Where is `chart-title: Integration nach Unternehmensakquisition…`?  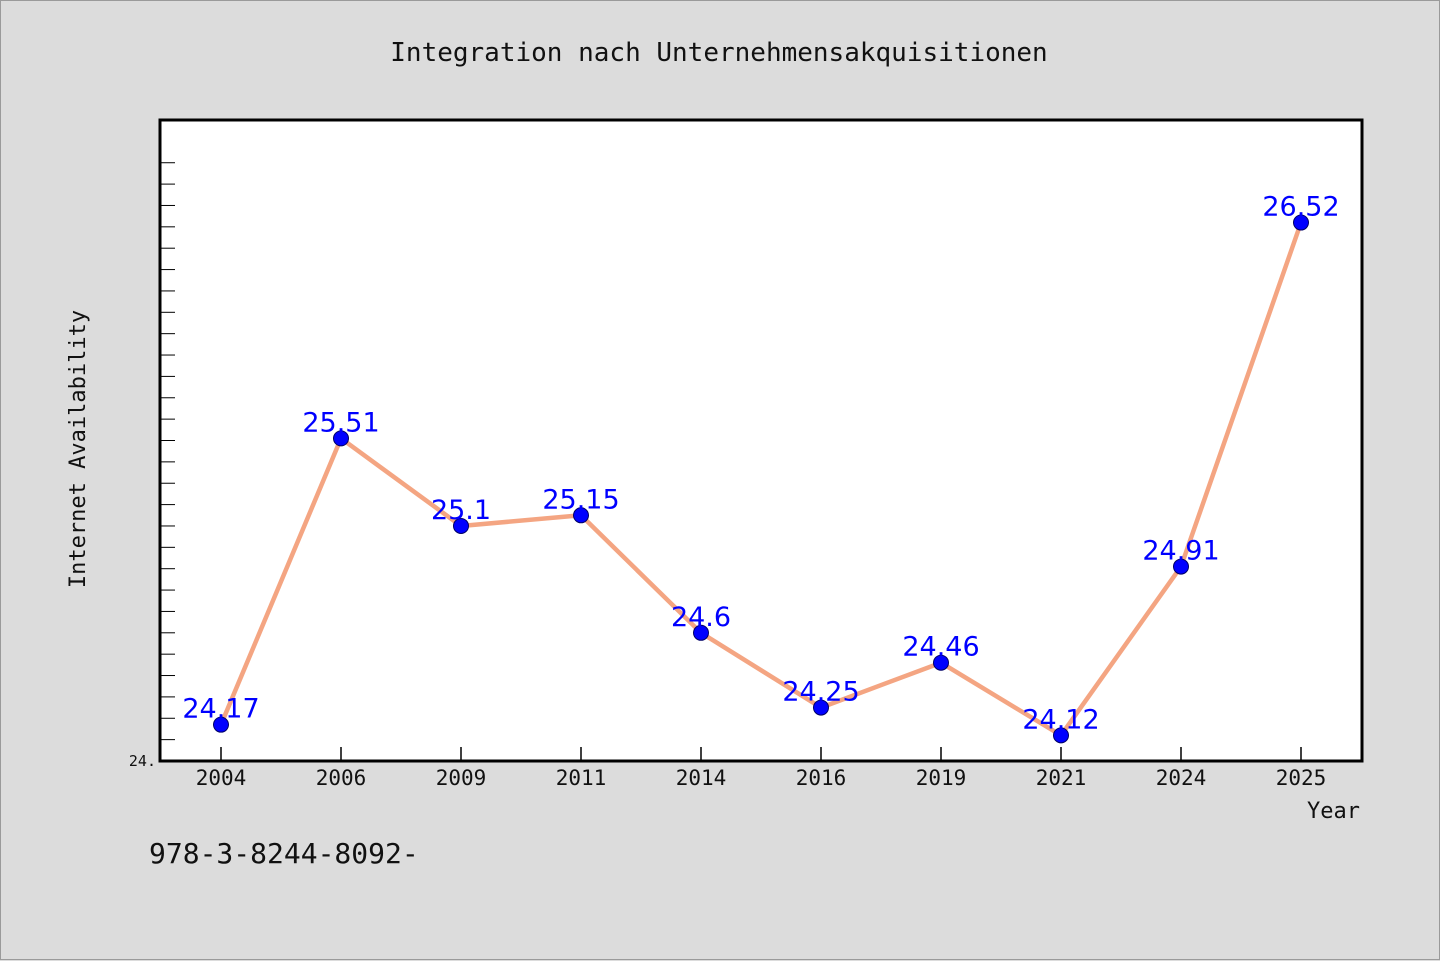
chart-title: Integration nach Unternehmensakquisition… is located at coordinates (718, 53).